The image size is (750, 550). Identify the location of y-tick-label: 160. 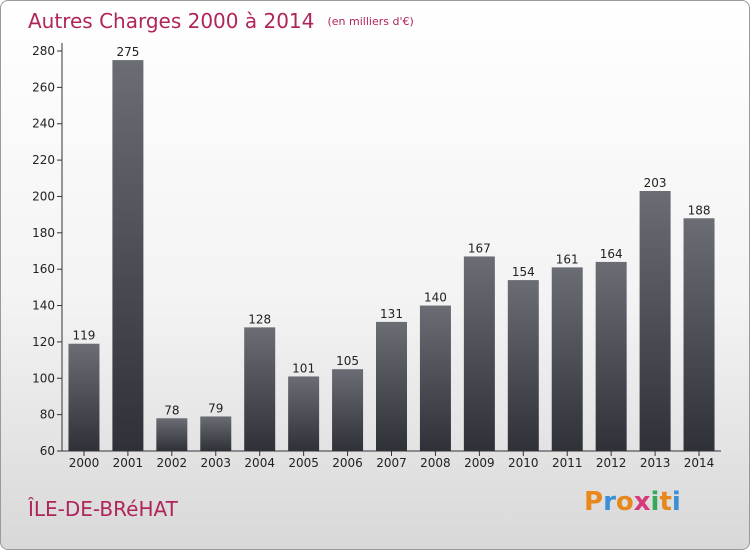
(43, 269).